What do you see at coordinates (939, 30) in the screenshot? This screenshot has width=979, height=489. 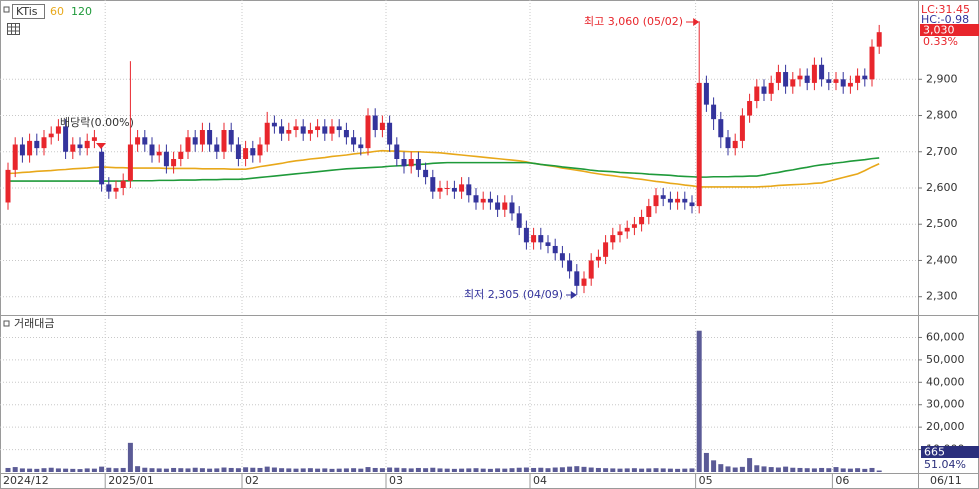 I see `last-price-label: 3,030` at bounding box center [939, 30].